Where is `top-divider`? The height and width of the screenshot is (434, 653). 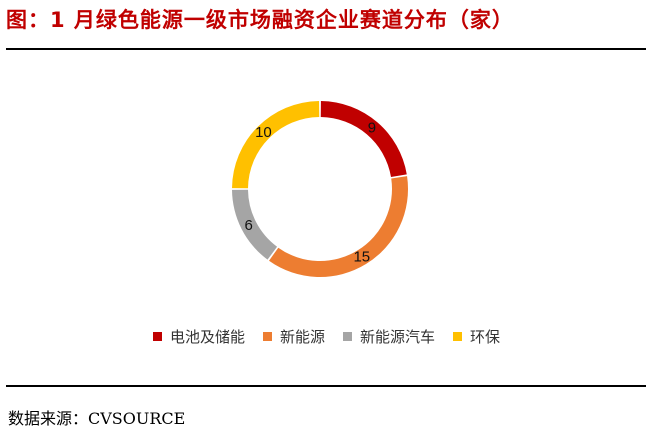
top-divider is located at coordinates (326, 49).